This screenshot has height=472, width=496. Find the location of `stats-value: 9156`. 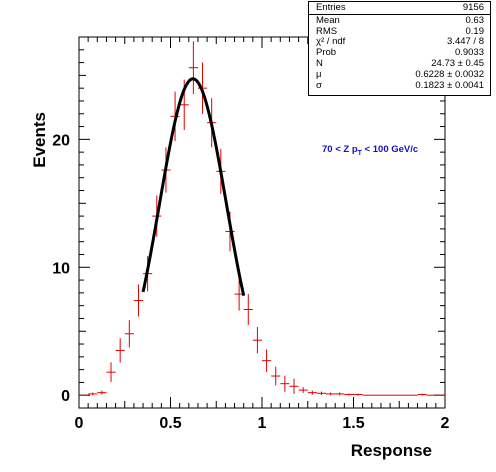

stats-value: 9156 is located at coordinates (473, 7).